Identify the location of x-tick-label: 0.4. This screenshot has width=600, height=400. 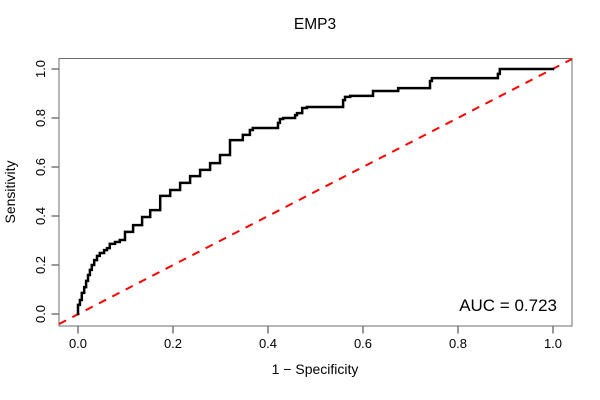
(268, 343).